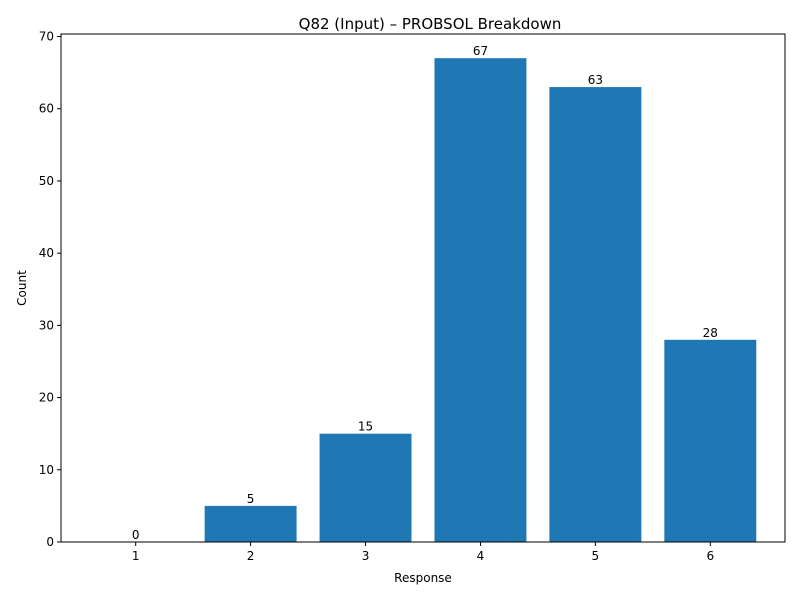 This screenshot has width=800, height=600. I want to click on y-axis-label: Count, so click(22, 288).